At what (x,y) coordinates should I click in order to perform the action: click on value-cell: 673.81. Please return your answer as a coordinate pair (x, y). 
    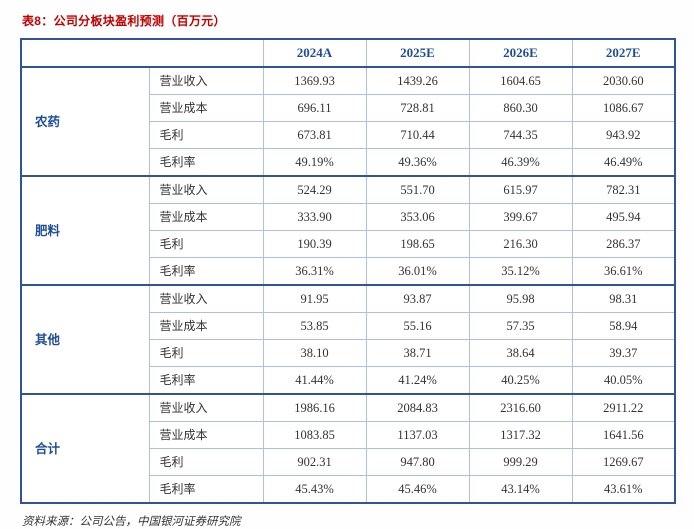
    Looking at the image, I should click on (314, 135).